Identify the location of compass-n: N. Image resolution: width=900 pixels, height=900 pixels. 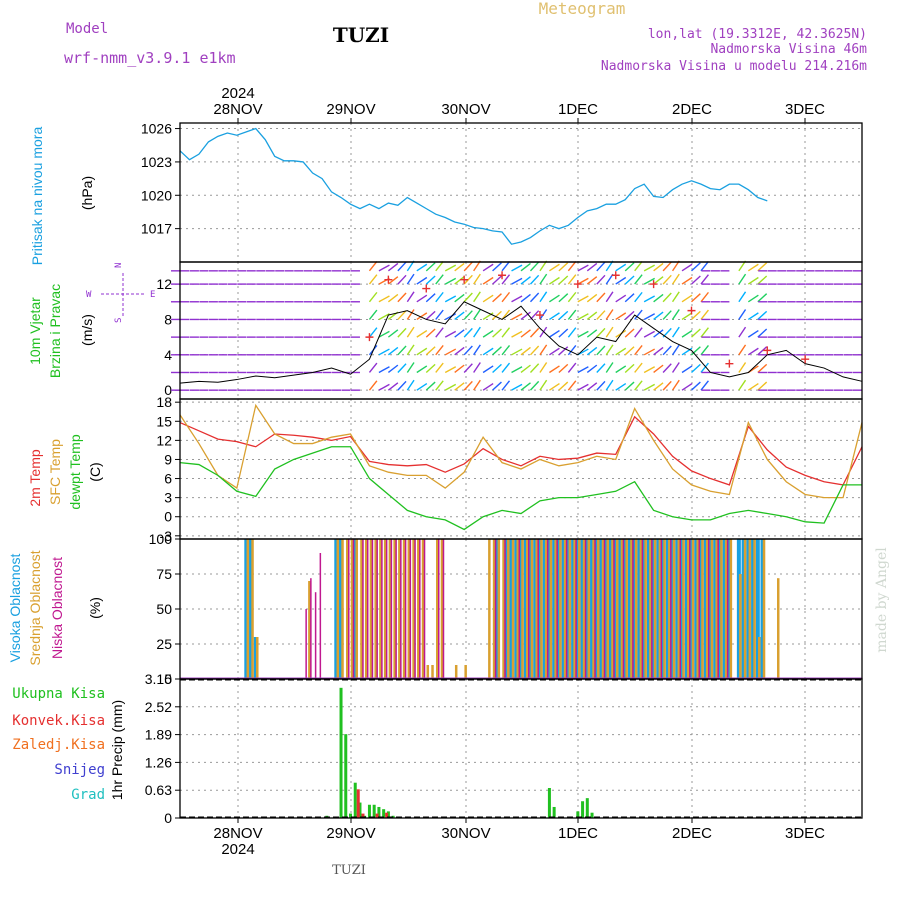
(119, 265).